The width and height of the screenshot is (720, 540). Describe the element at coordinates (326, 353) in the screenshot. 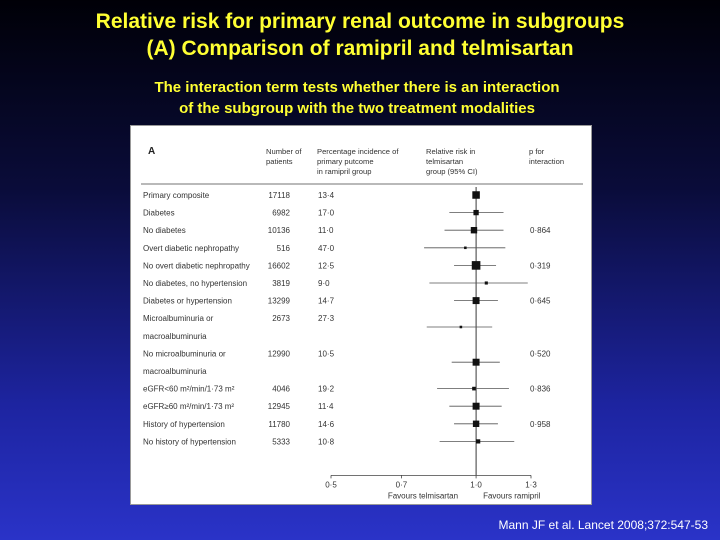

I see `row-percentage: 10·5` at that location.